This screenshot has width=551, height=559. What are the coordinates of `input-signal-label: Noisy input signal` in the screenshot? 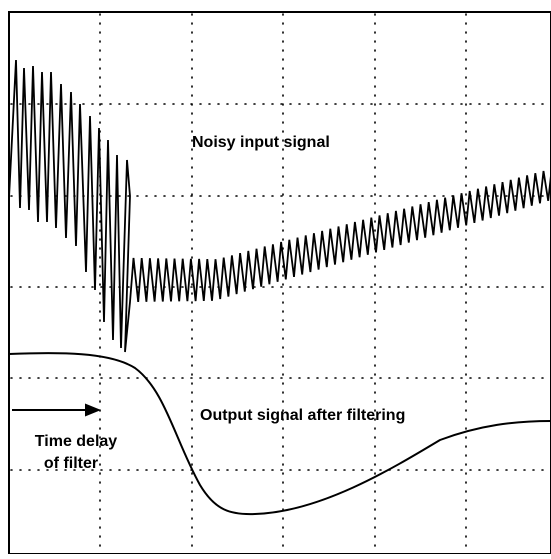 It's located at (261, 142).